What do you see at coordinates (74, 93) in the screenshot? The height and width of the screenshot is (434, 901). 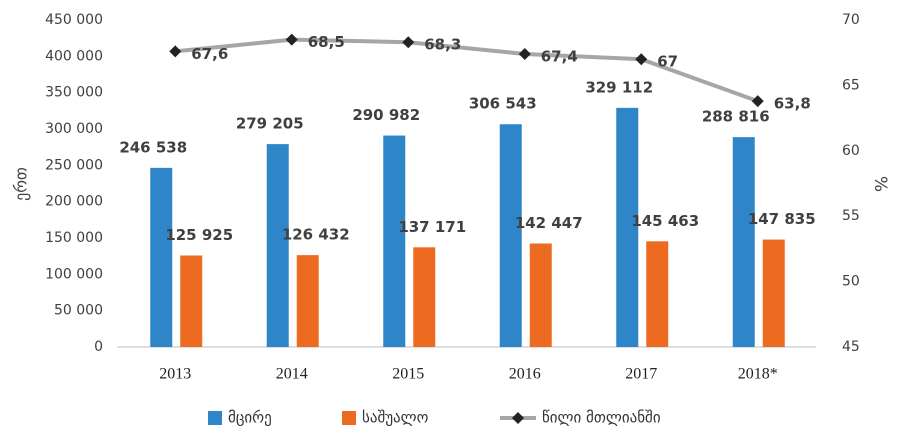 I see `y-tick-label: 350 000` at bounding box center [74, 93].